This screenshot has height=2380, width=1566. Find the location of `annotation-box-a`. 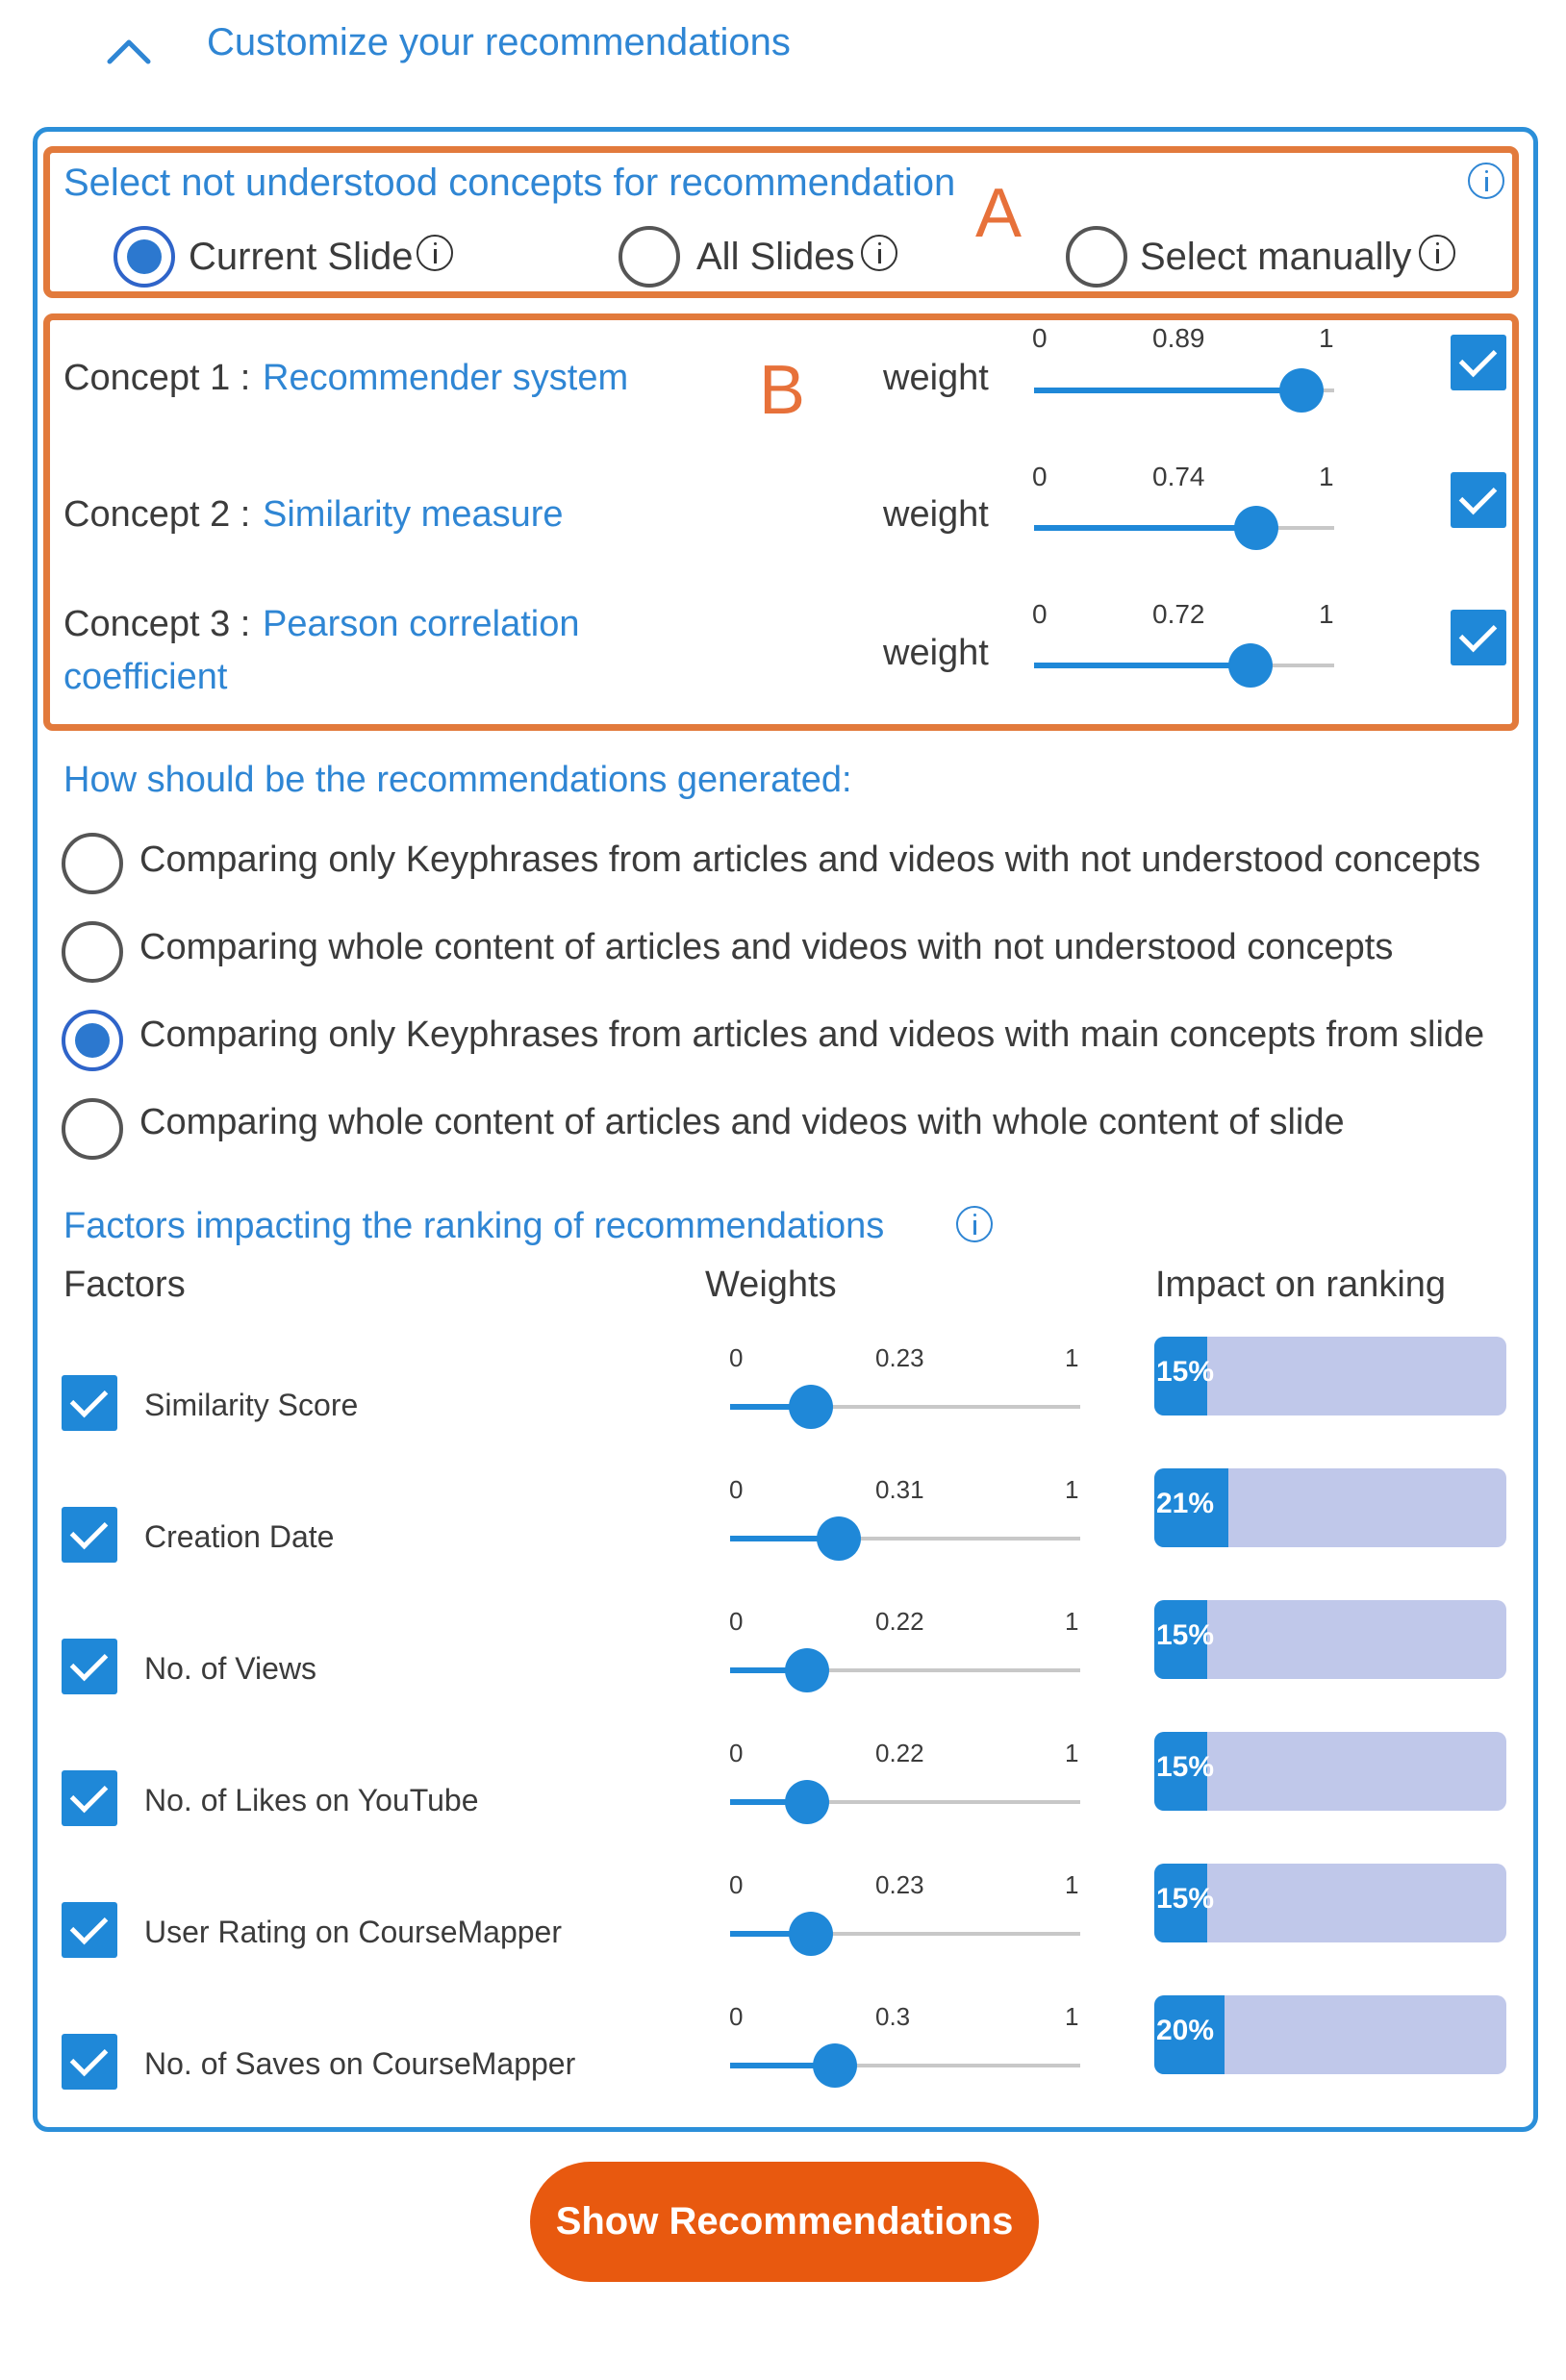

annotation-box-a is located at coordinates (781, 222).